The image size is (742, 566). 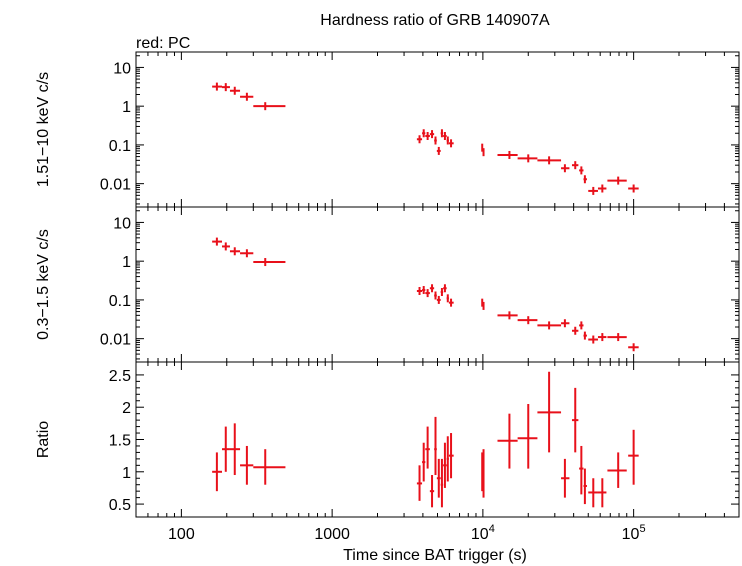 What do you see at coordinates (43, 284) in the screenshot?
I see `y-axis-label: 0.3−1.5 keV c/s` at bounding box center [43, 284].